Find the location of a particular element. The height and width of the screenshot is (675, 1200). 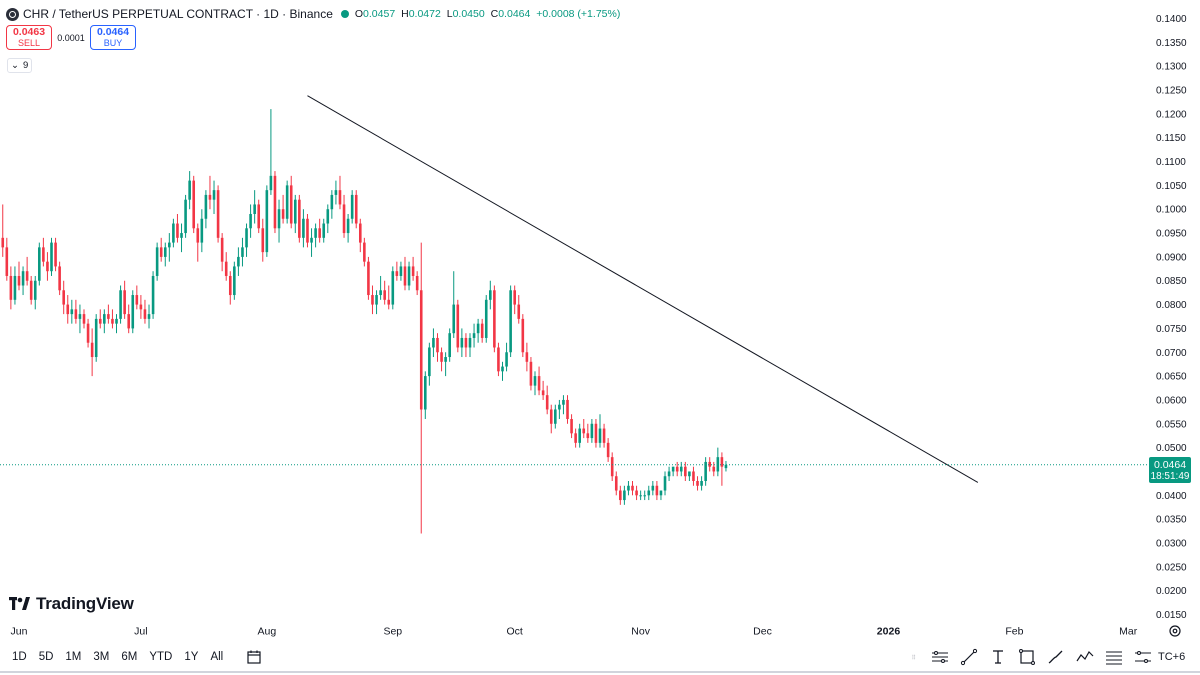

settings-gear-icon is located at coordinates (1175, 631).